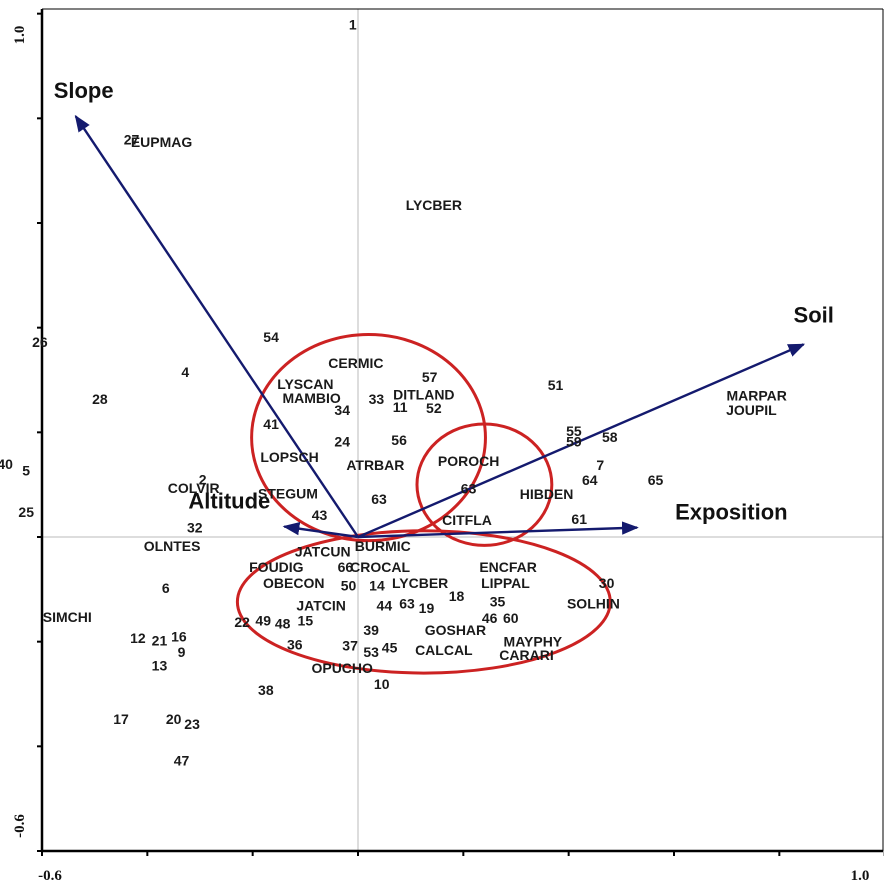  Describe the element at coordinates (342, 410) in the screenshot. I see `site-label: 34` at that location.